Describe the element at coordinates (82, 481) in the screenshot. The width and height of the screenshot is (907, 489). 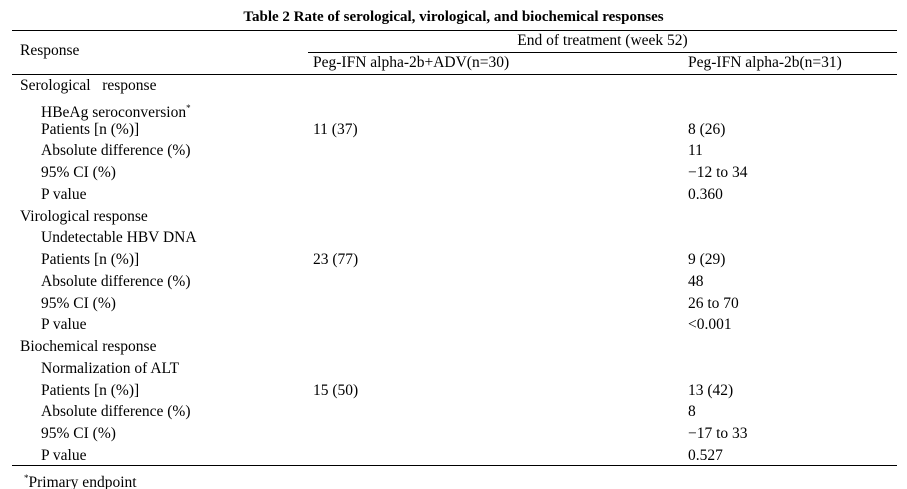
I see `footnote-text: Primary endpoint` at that location.